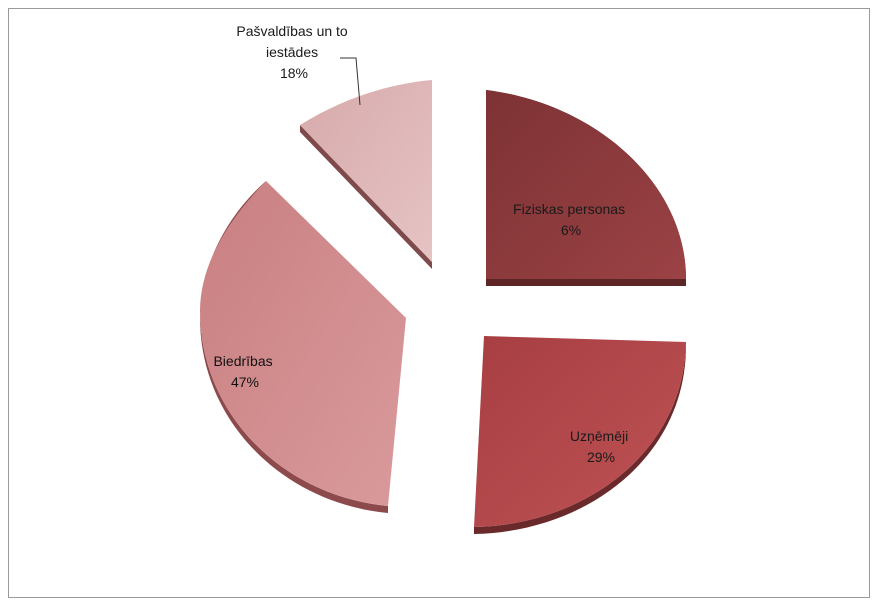 The width and height of the screenshot is (878, 603). What do you see at coordinates (303, 343) in the screenshot?
I see `slice-biedribas-face` at bounding box center [303, 343].